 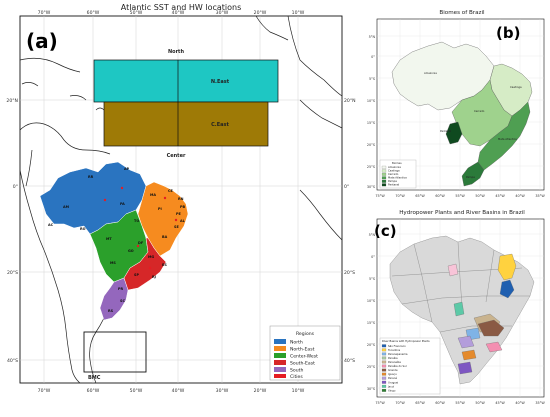 What do you see at coordinates (470, 177) in the screenshot?
I see `biome-label: Pampa` at bounding box center [470, 177].